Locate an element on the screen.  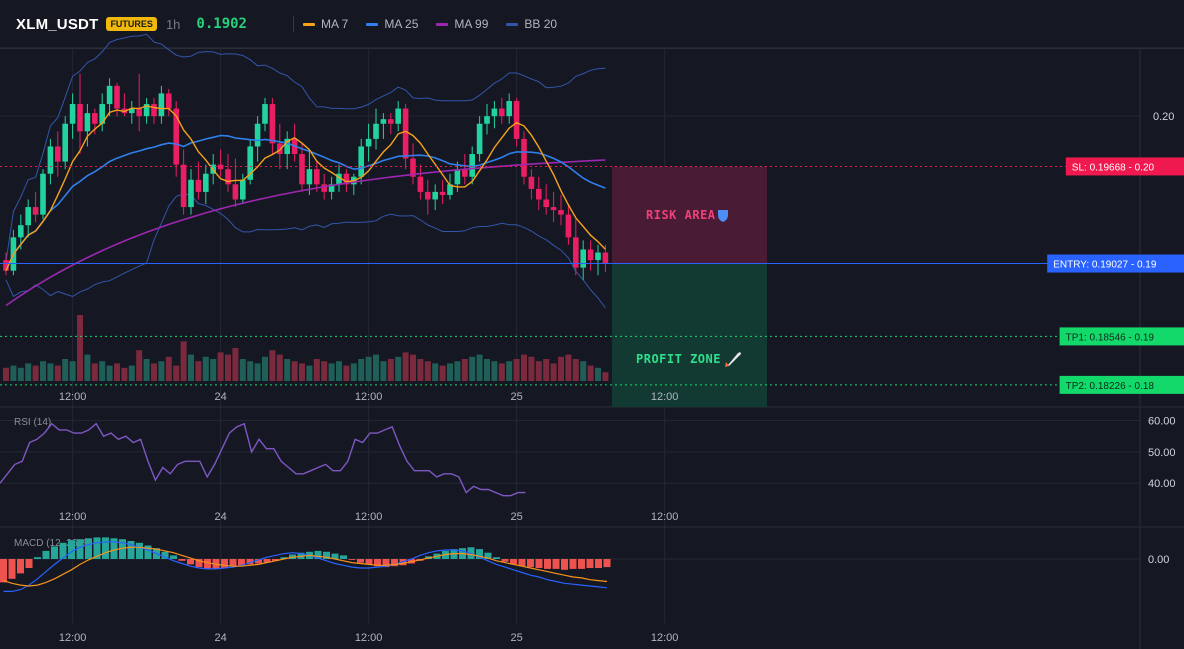
legend-ma7: MA 7 is located at coordinates (325, 24).